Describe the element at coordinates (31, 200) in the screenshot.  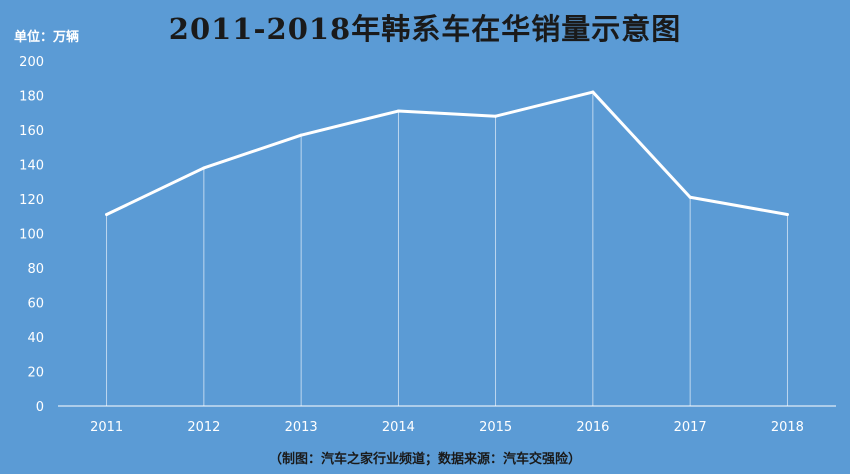
I see `y-tick-label: 120` at that location.